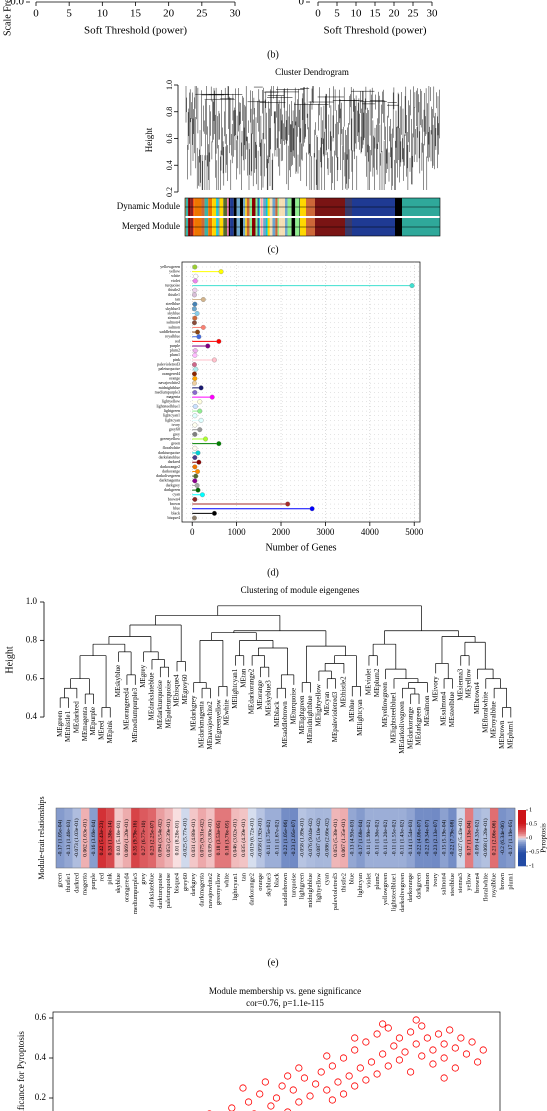 The image size is (547, 1111). What do you see at coordinates (110, 838) in the screenshot?
I see `cell-label: 0.33 (1.38e-14)` at bounding box center [110, 838].